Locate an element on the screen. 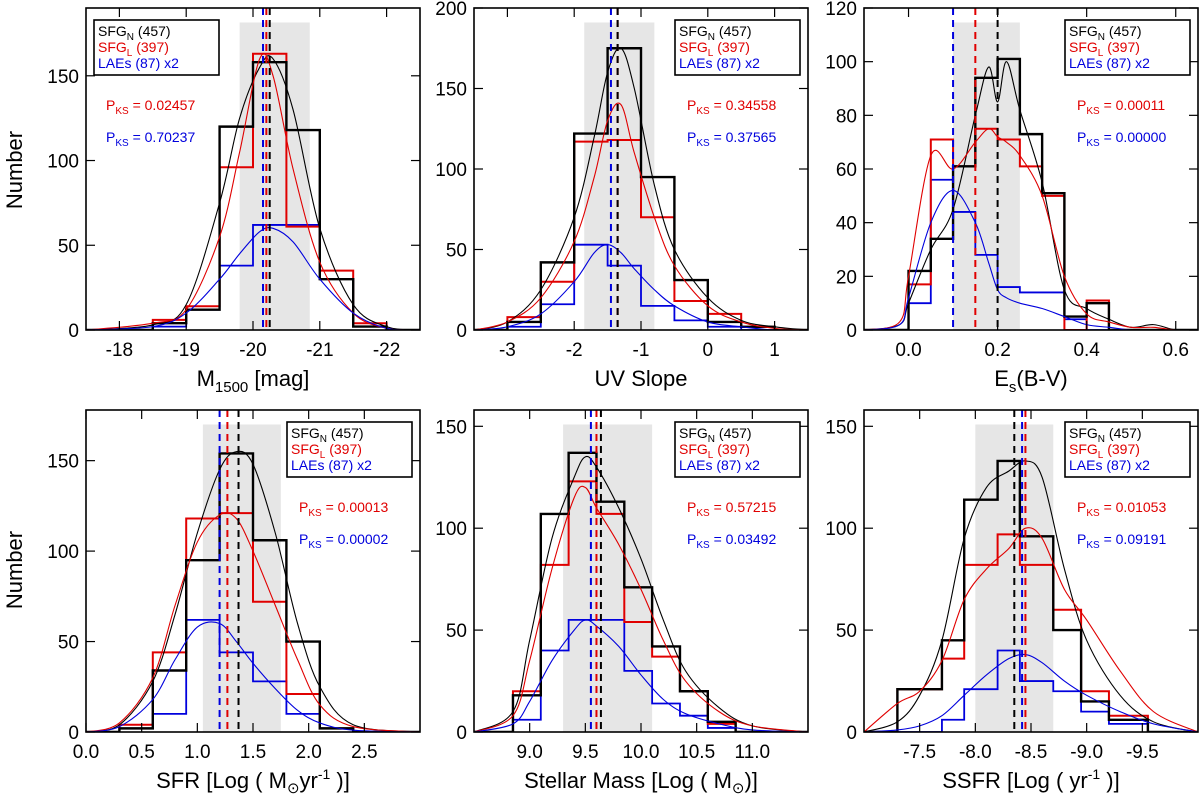  x-axis-label: SFR [Log ( M⊙yr-1 )] is located at coordinates (253, 781).